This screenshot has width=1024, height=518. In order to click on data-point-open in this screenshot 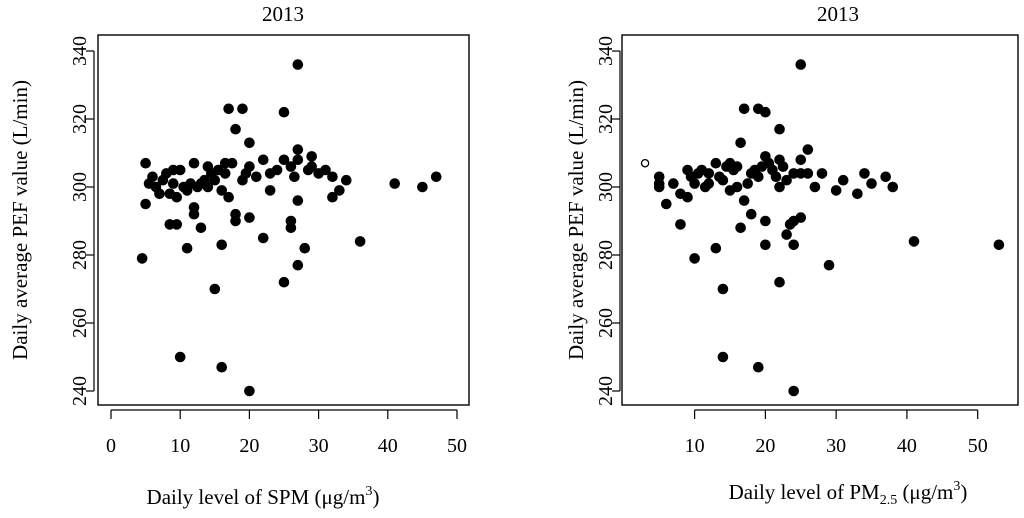, I will do `click(645, 163)`.